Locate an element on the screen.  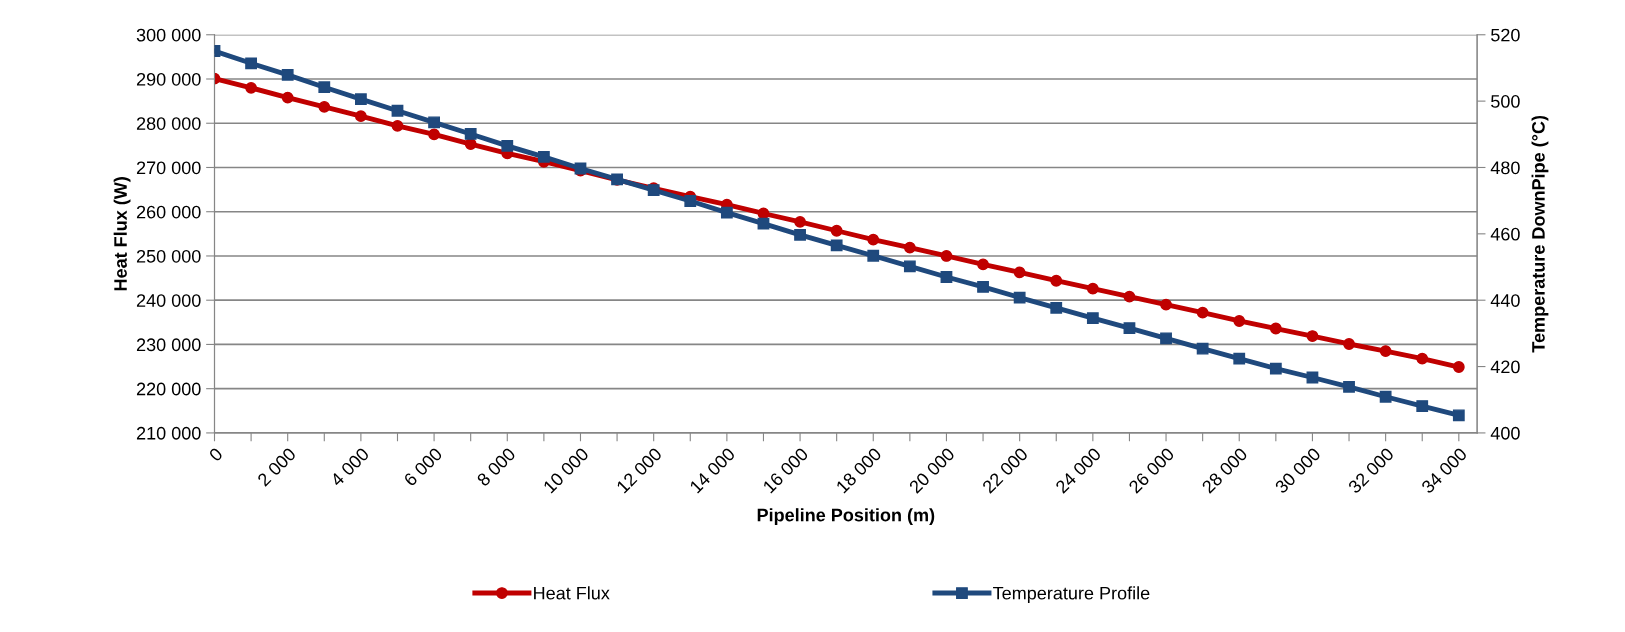
y2-tick-label: 420 is located at coordinates (1505, 367).